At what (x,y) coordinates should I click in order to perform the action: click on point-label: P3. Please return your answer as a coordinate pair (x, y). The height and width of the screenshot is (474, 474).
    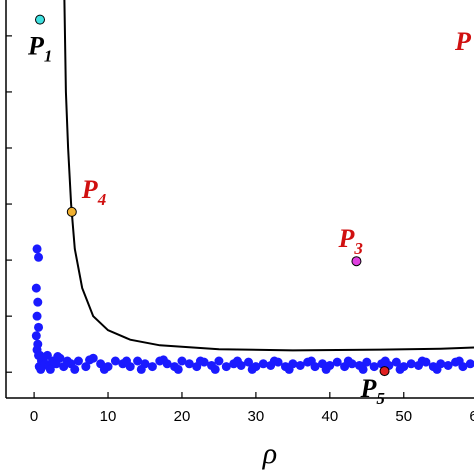
    Looking at the image, I should click on (350, 241).